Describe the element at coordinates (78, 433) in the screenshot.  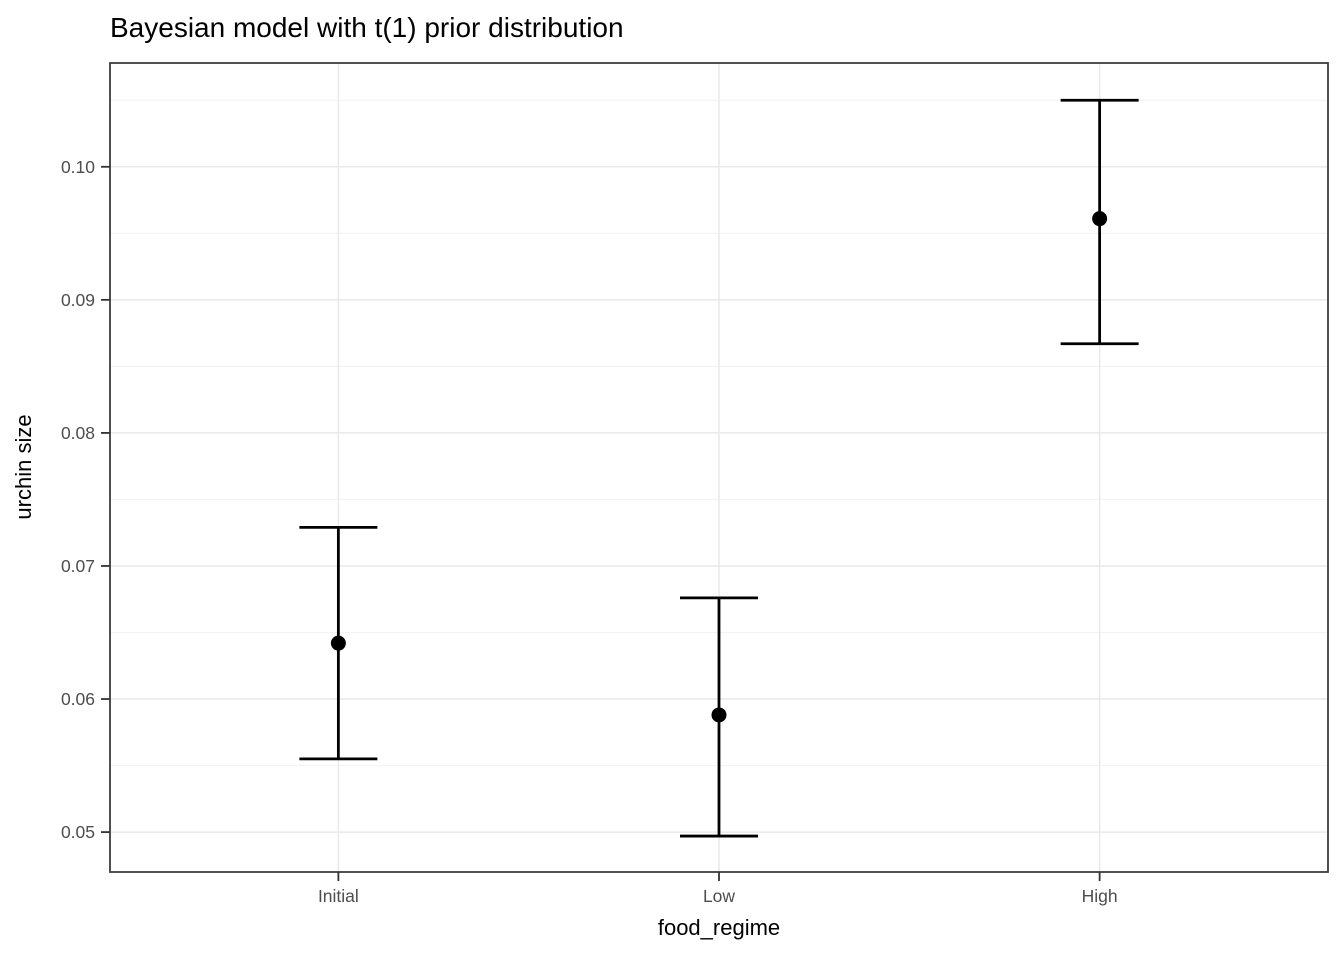
I see `y-axis-tick-label: 0.08` at that location.